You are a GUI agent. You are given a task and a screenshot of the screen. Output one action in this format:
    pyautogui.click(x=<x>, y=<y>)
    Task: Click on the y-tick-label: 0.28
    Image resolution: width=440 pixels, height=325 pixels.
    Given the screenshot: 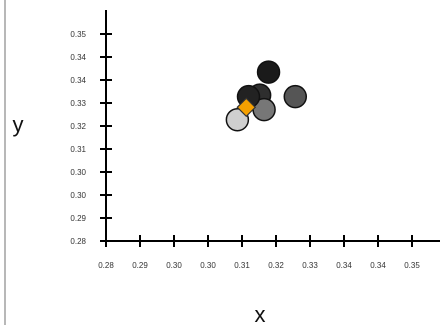 What is the action you would take?
    pyautogui.click(x=78, y=241)
    